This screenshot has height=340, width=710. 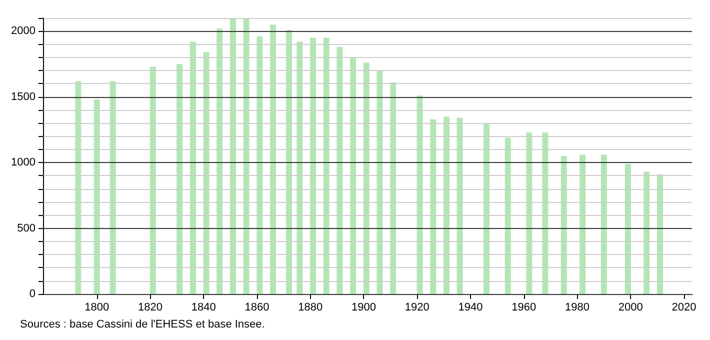 What do you see at coordinates (26, 228) in the screenshot?
I see `y-tick-label: 500` at bounding box center [26, 228].